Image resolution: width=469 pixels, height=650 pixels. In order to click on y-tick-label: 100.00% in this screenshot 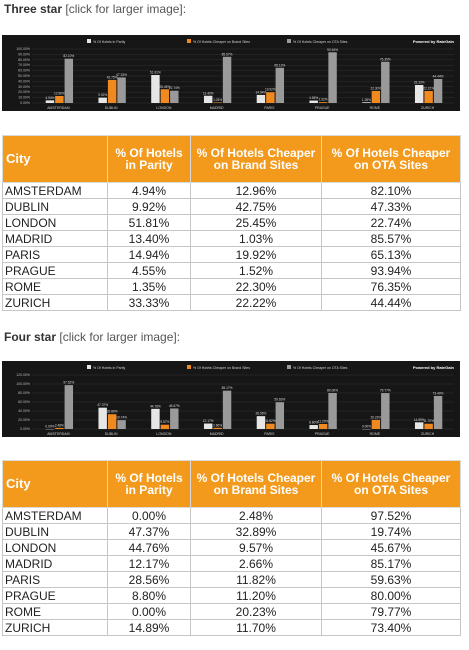, I will do `click(23, 384)`.